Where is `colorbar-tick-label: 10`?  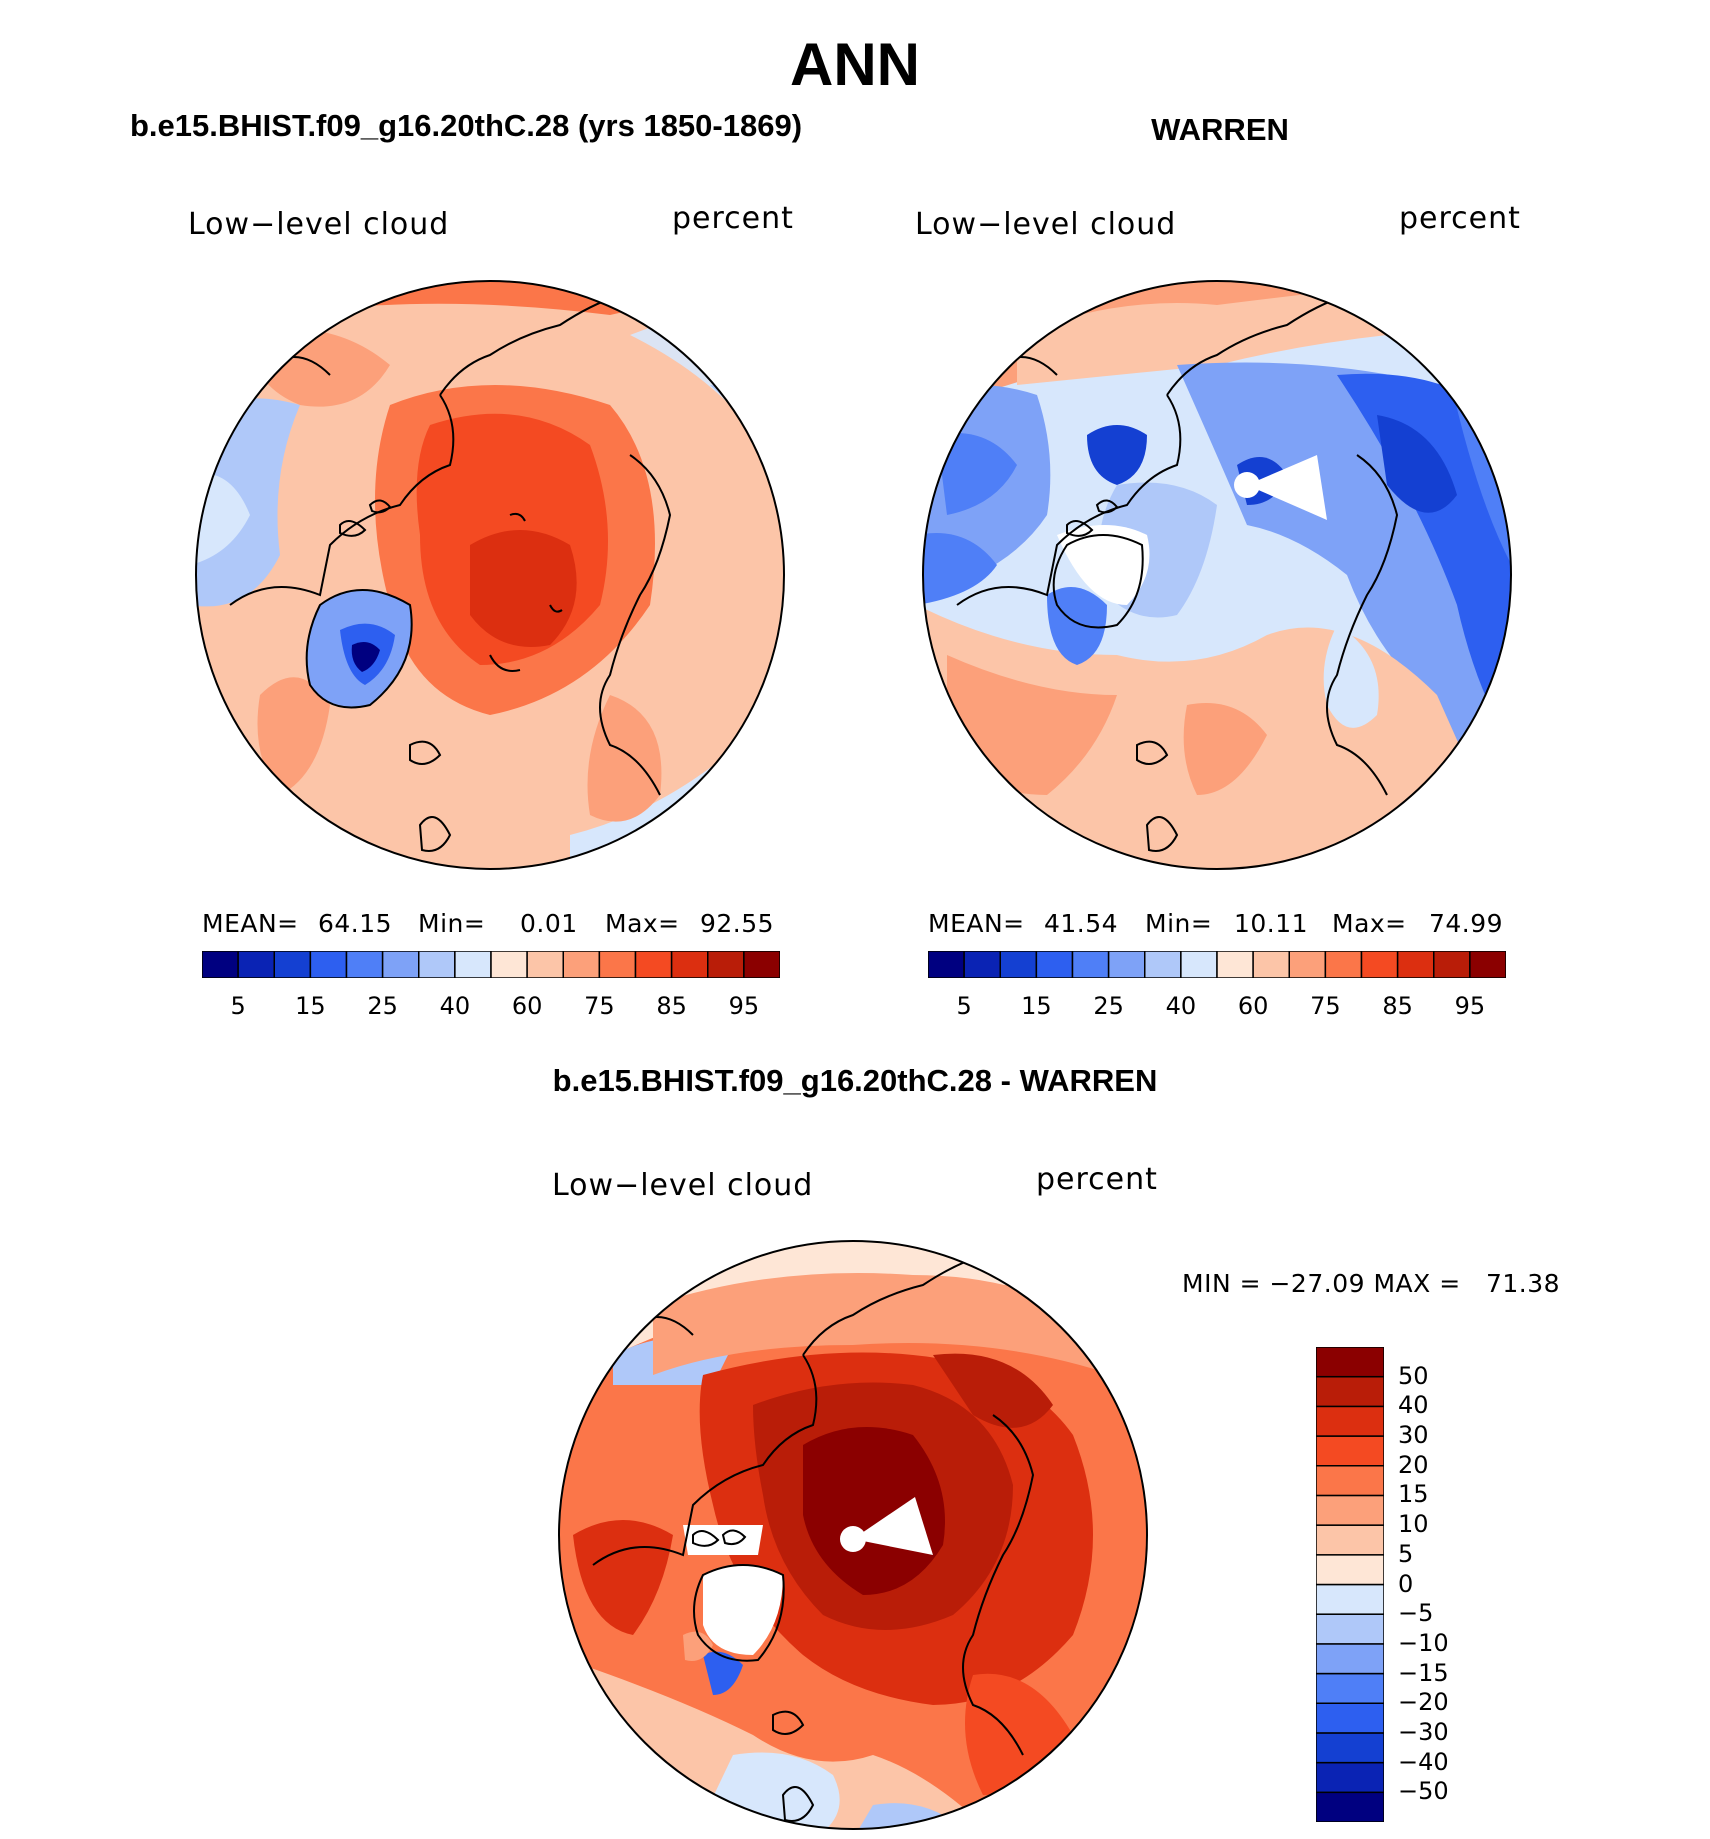
colorbar-tick-label: 10 is located at coordinates (1413, 1524).